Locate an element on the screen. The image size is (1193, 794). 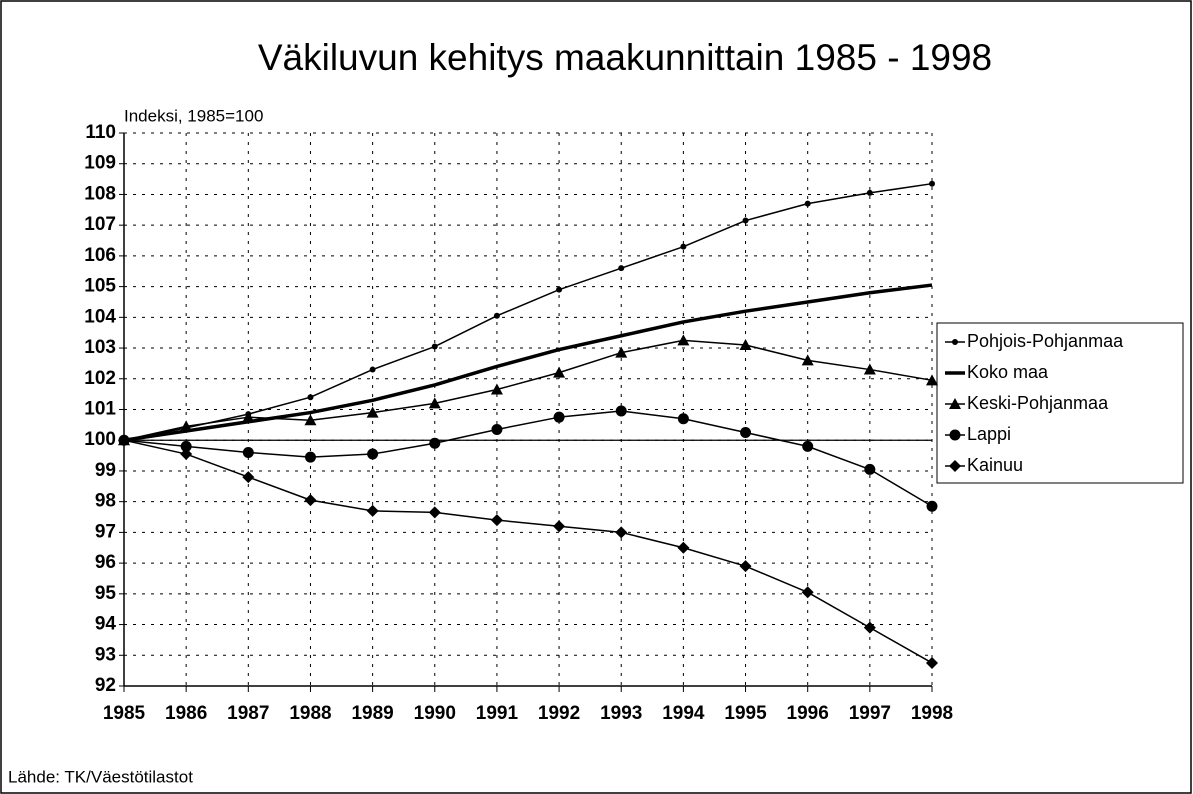
x-tick-label: 1995 is located at coordinates (745, 713).